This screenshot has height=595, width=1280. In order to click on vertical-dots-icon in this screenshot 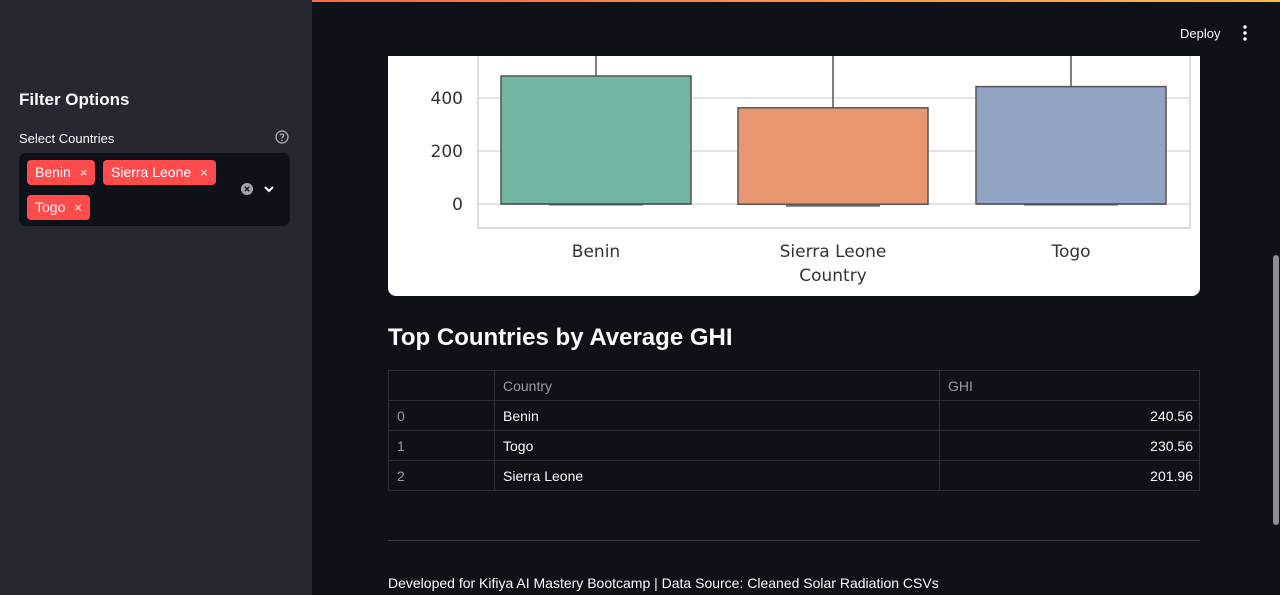, I will do `click(1245, 33)`.